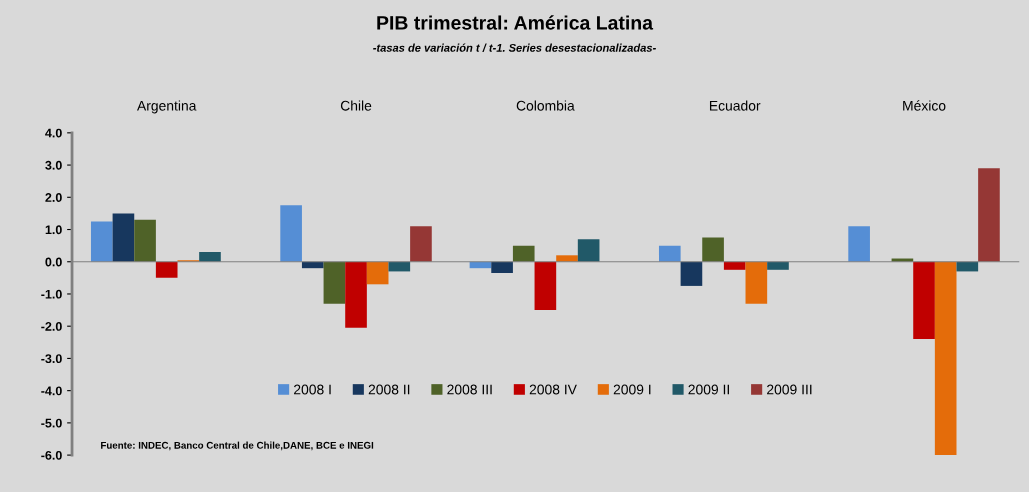 This screenshot has height=492, width=1029. I want to click on y-tick-label: -2.0, so click(51, 326).